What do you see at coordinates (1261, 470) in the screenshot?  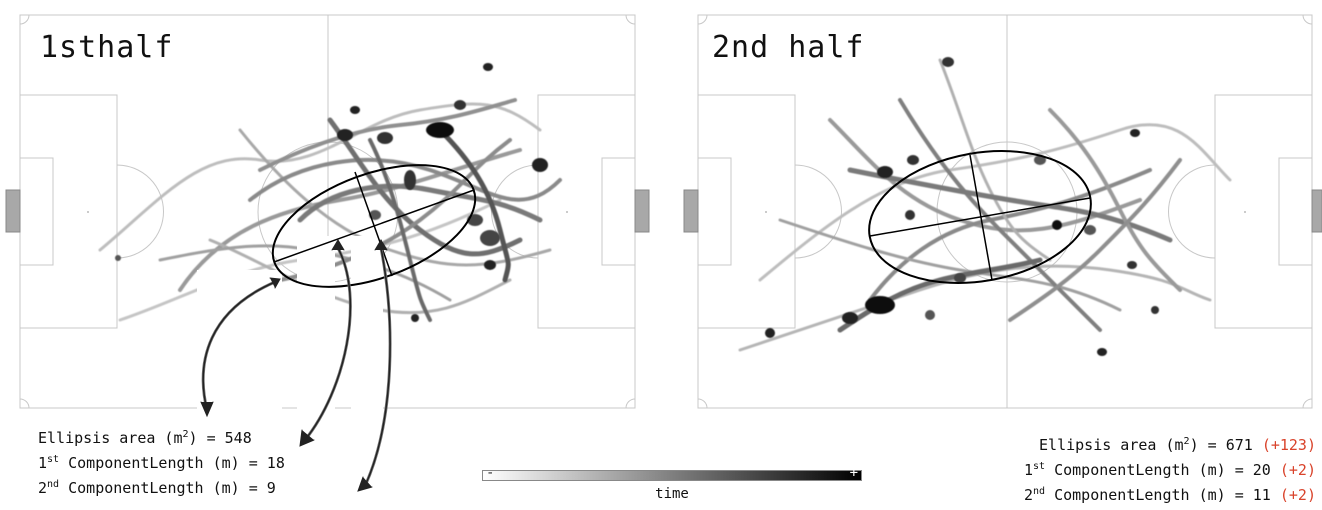 I see `first-component-value-2: 20` at bounding box center [1261, 470].